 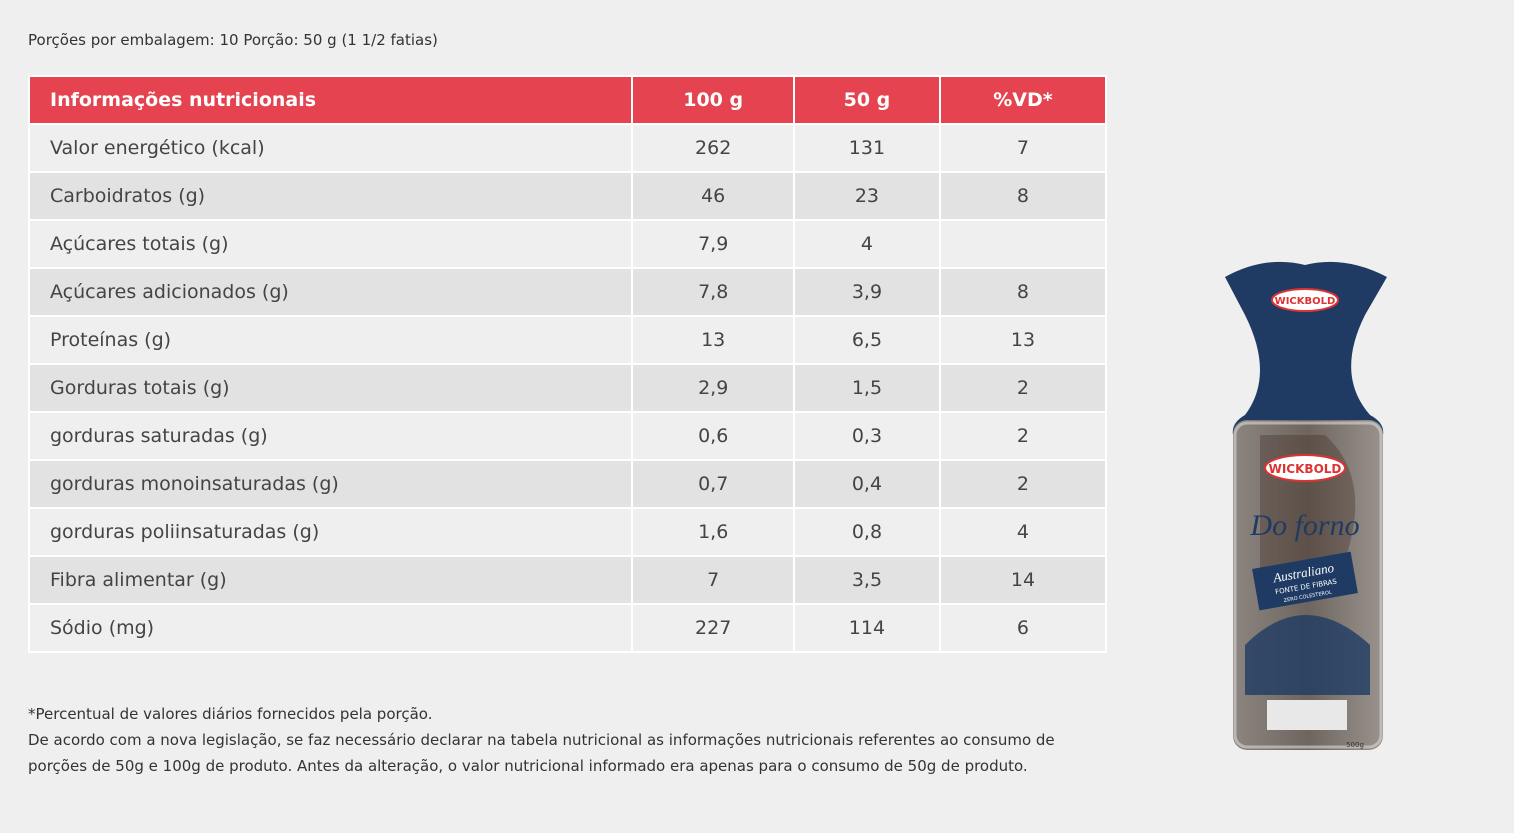 I want to click on table-row: Proteínas (g) 13 6,5 13, so click(x=567, y=340).